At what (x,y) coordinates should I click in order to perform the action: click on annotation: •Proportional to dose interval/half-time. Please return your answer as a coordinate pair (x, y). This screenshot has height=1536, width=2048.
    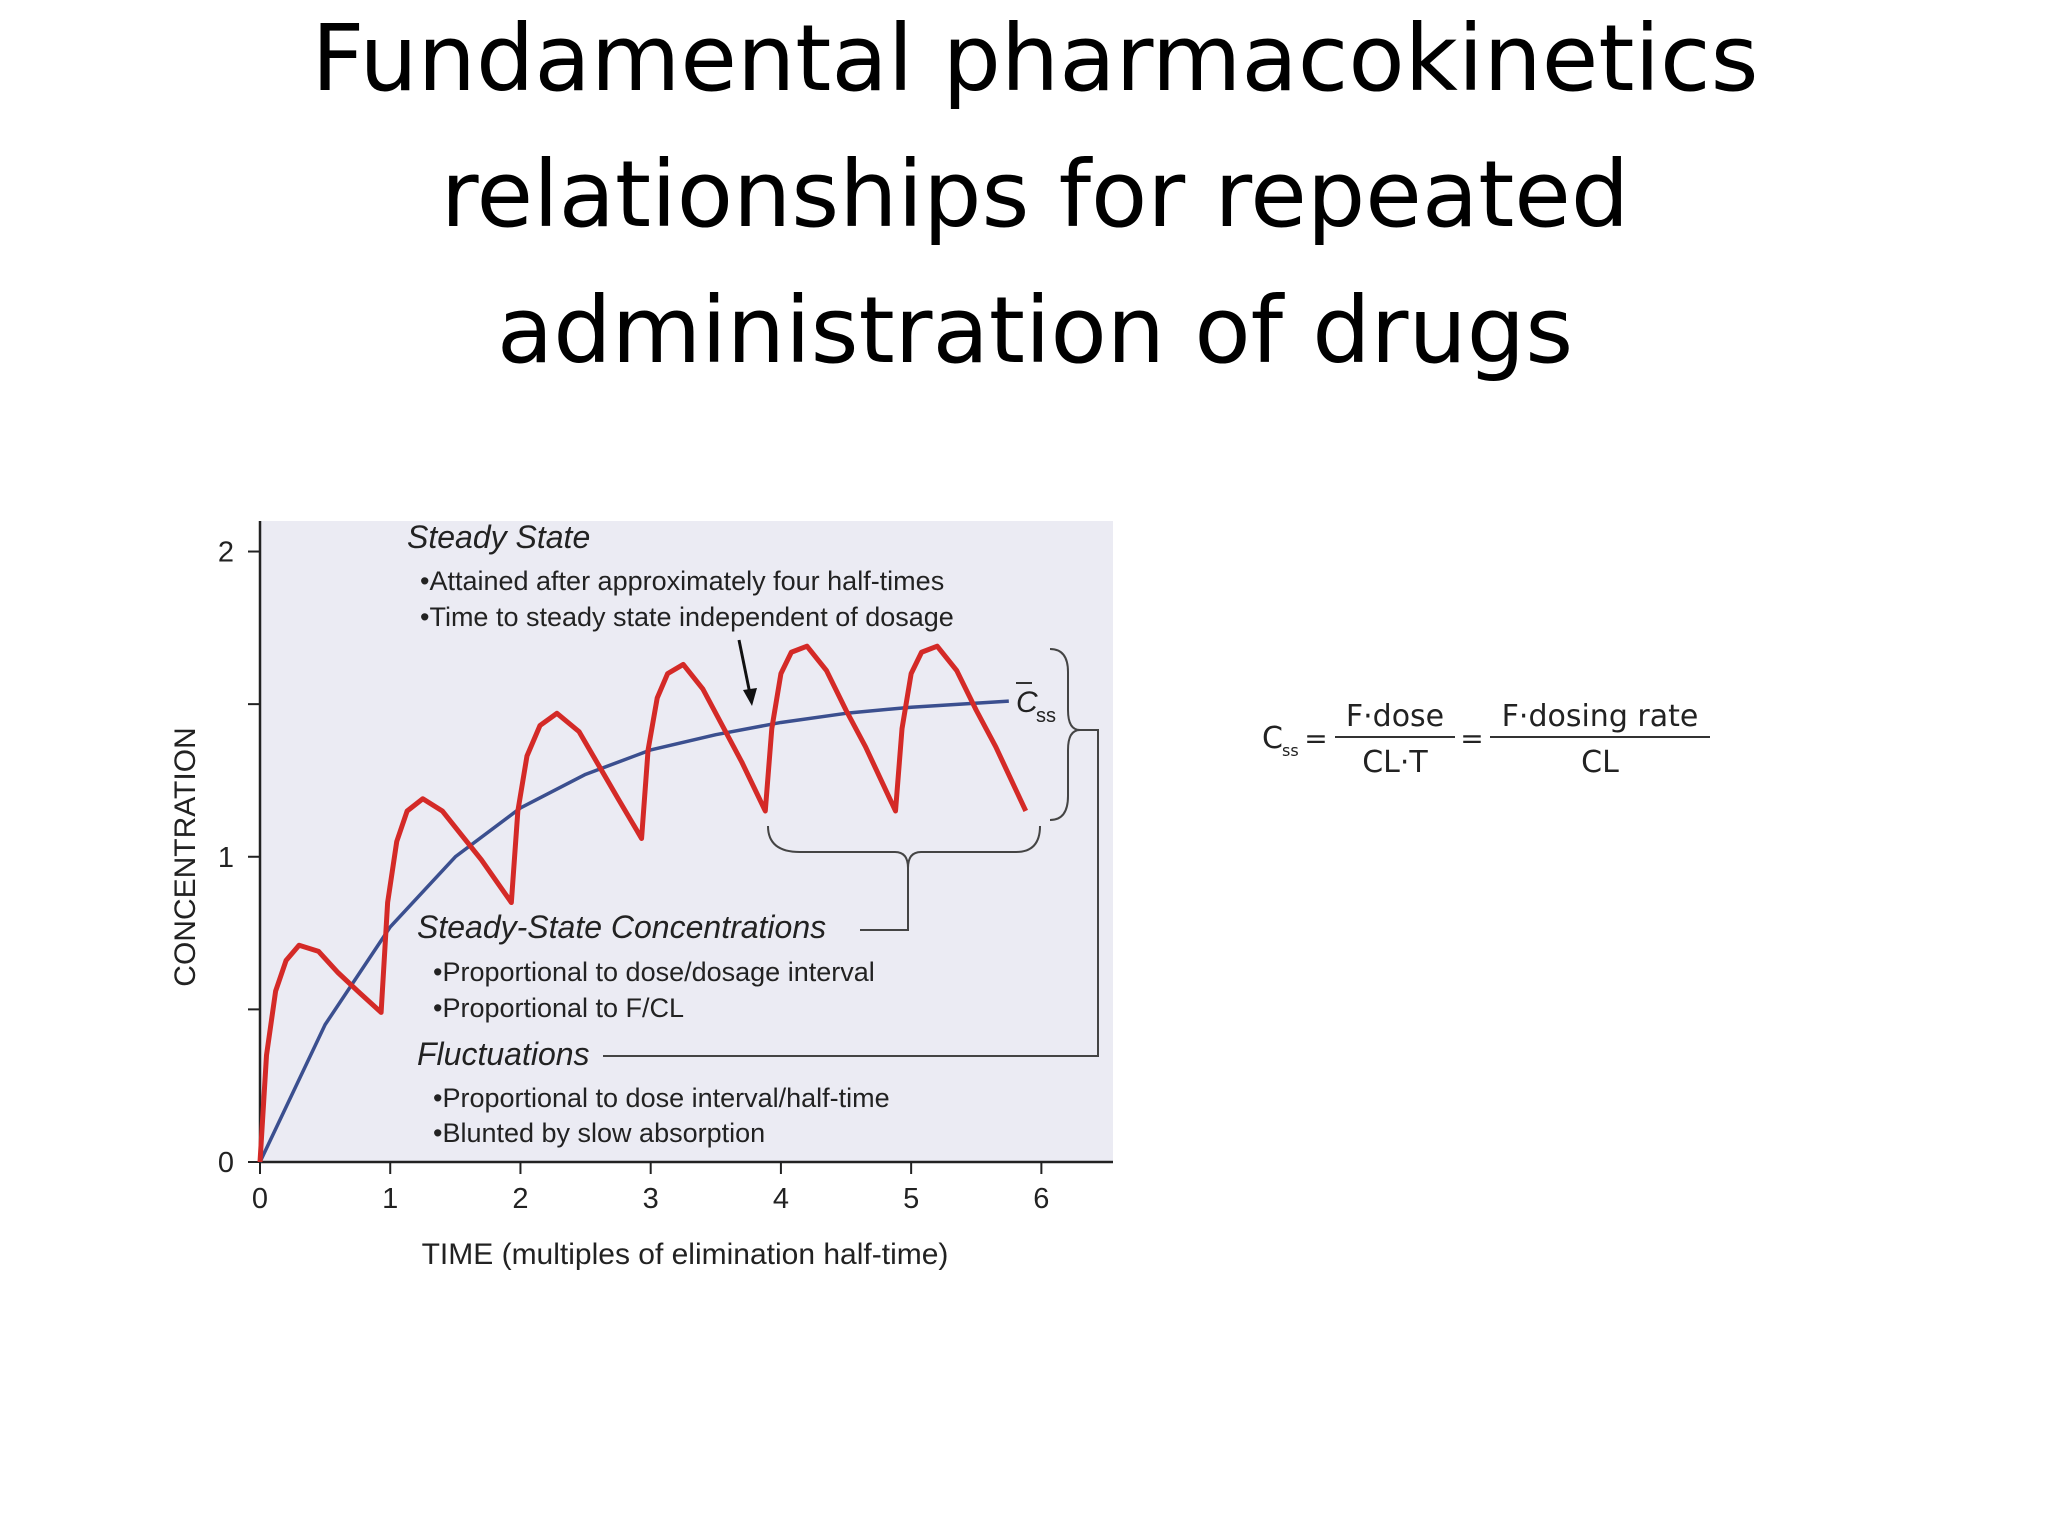
    Looking at the image, I should click on (661, 1098).